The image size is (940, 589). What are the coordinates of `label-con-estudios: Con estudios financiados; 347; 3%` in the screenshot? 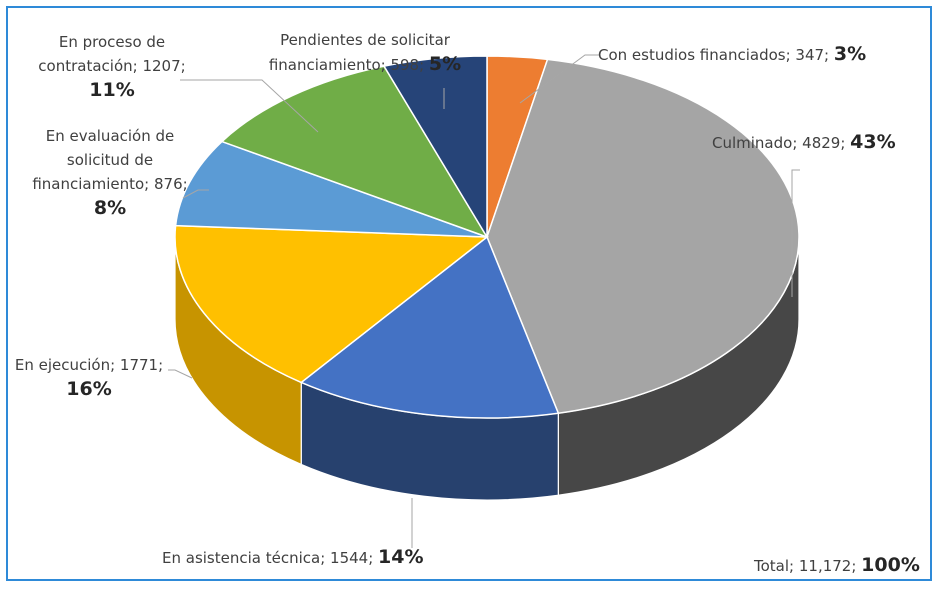 It's located at (732, 54).